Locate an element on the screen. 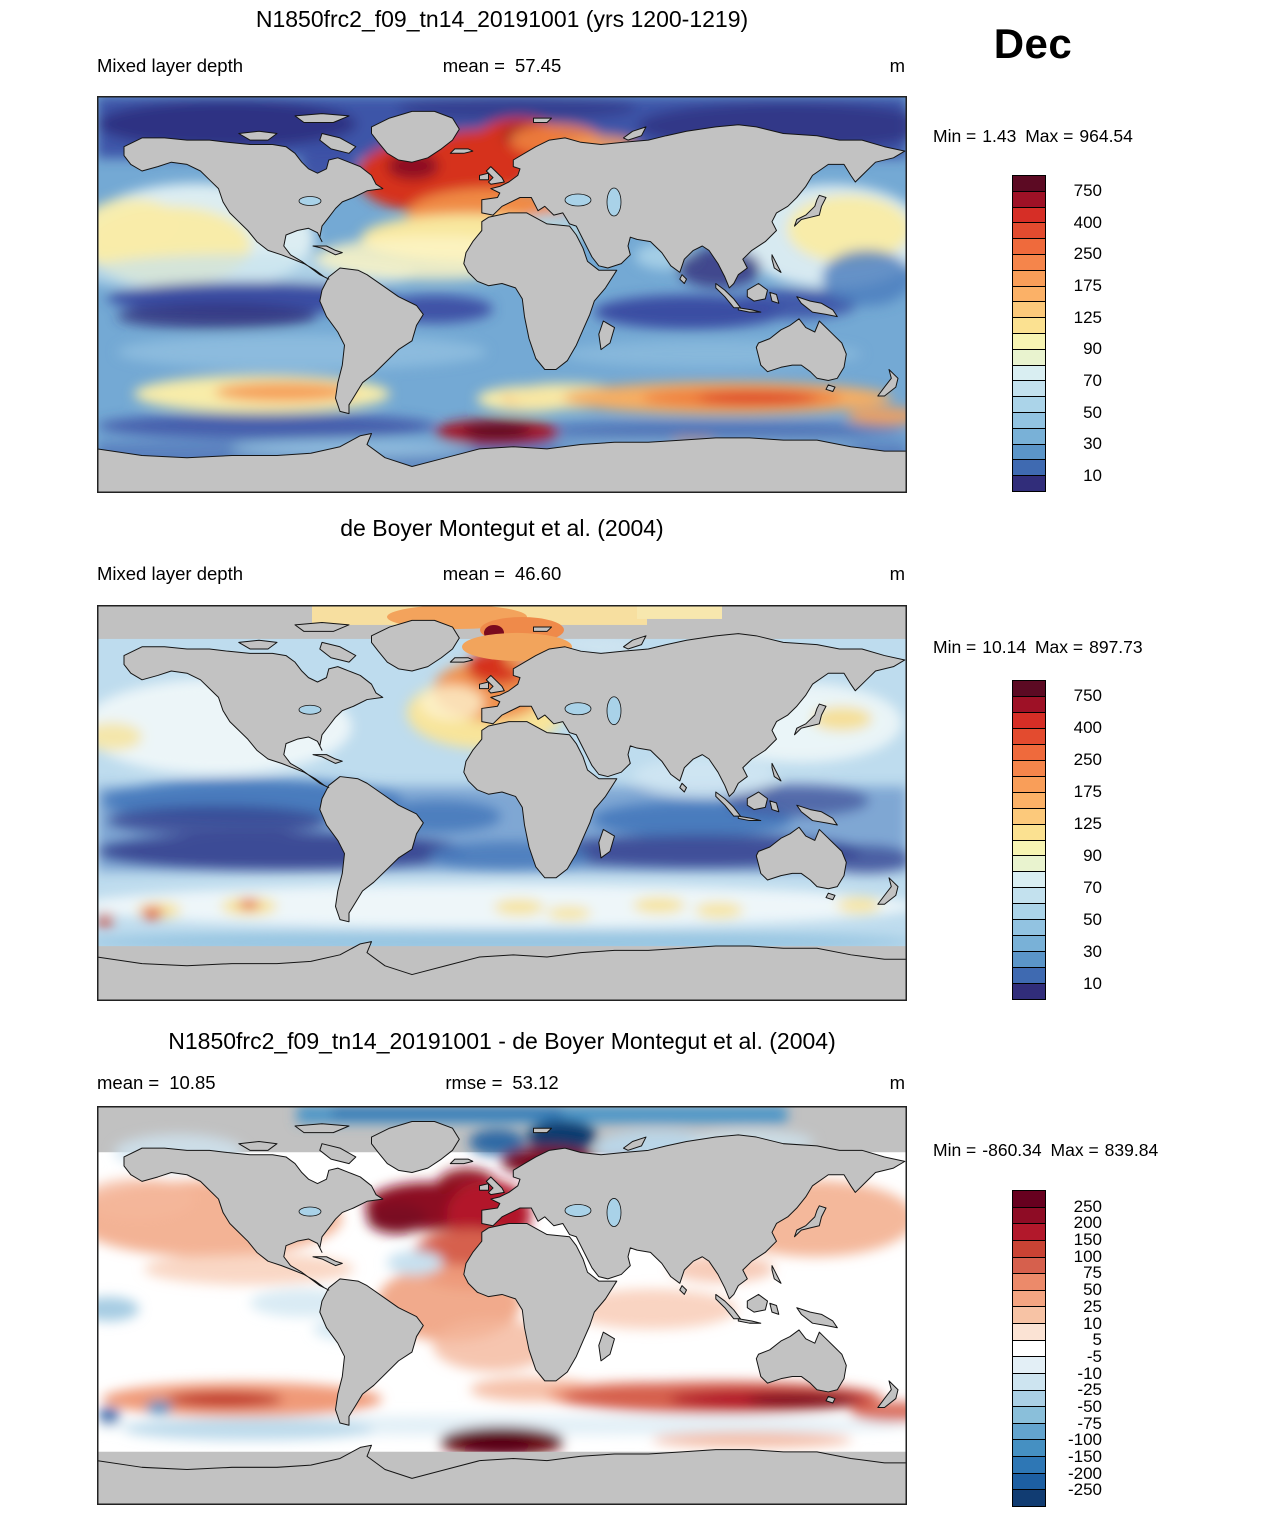 This screenshot has width=1285, height=1519. panel1-minmax: Min = 1.43 Max = 964.54 is located at coordinates (1033, 136).